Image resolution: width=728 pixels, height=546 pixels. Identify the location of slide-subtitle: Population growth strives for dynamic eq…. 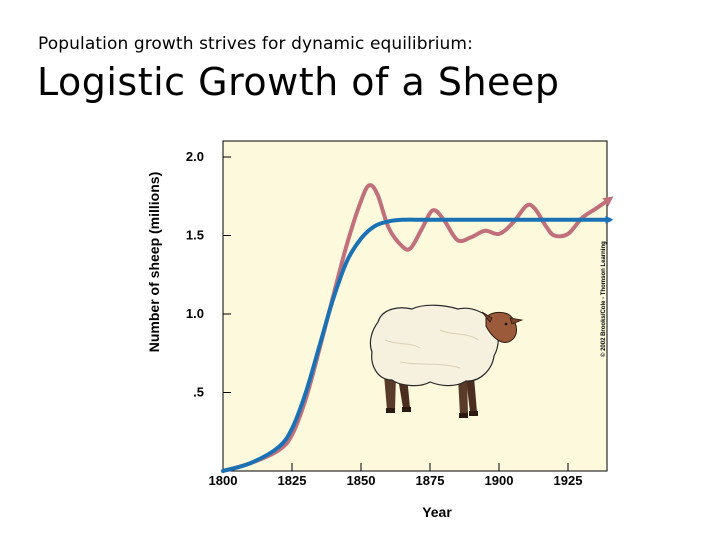
(255, 44).